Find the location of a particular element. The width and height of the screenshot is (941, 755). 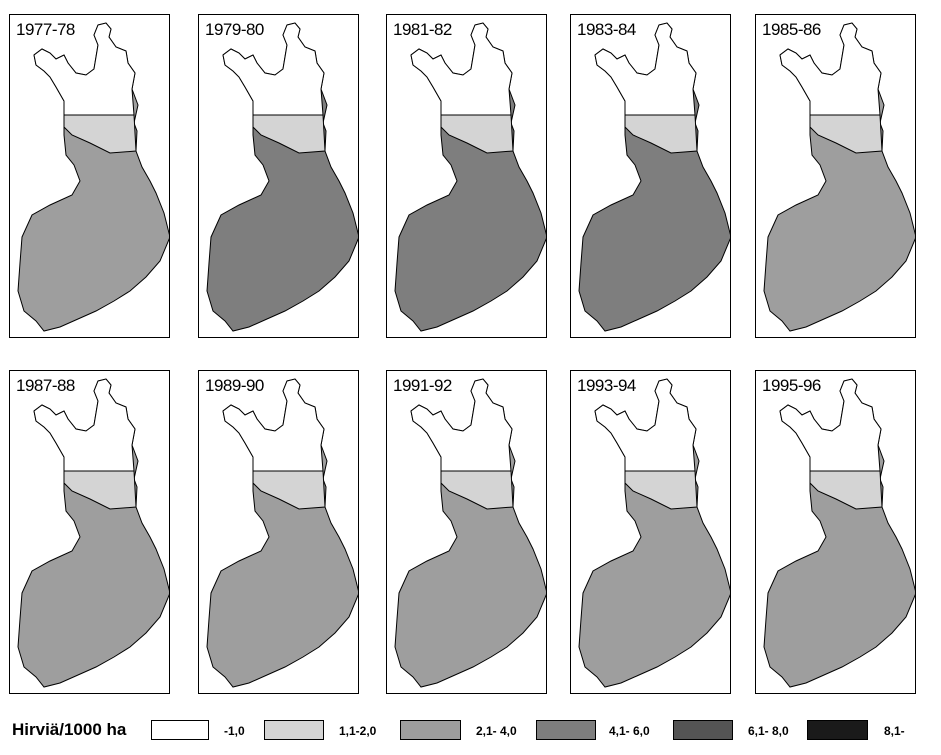

legend-label: 6,1- 8,0 is located at coordinates (768, 731).